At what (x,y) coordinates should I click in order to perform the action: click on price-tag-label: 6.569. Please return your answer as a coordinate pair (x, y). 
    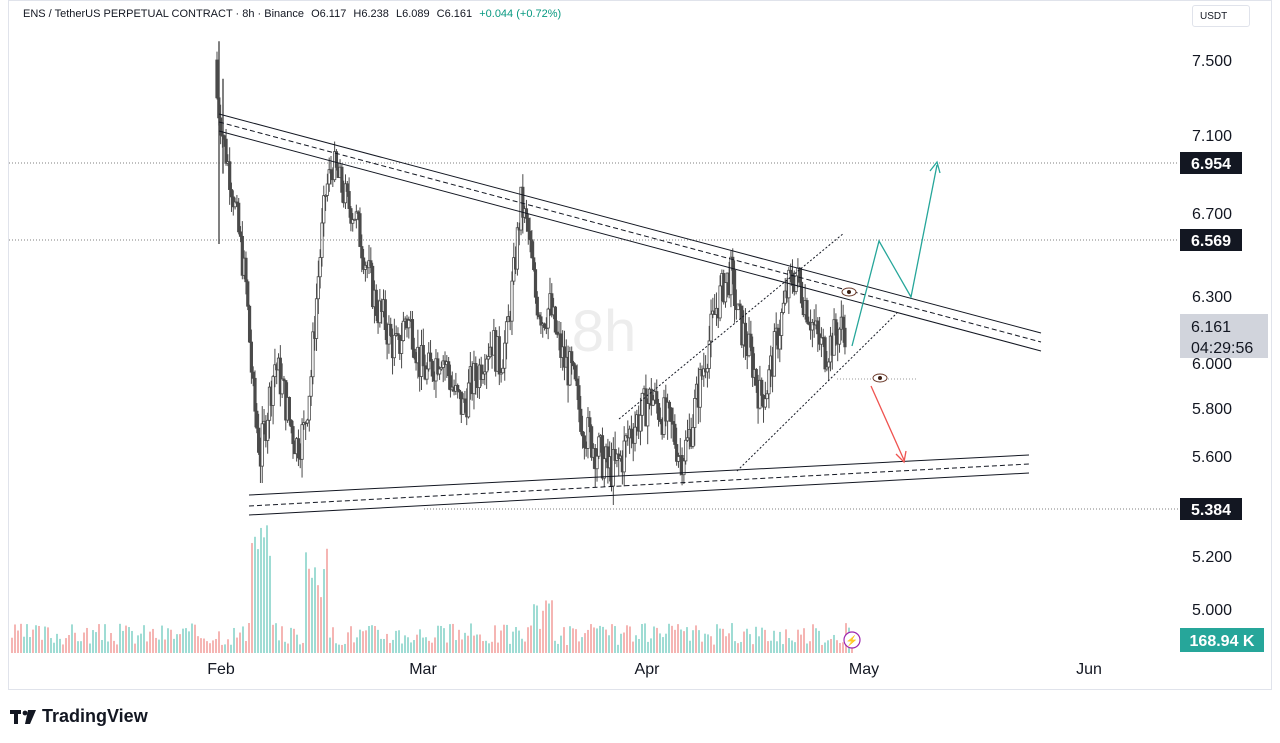
    Looking at the image, I should click on (1211, 241).